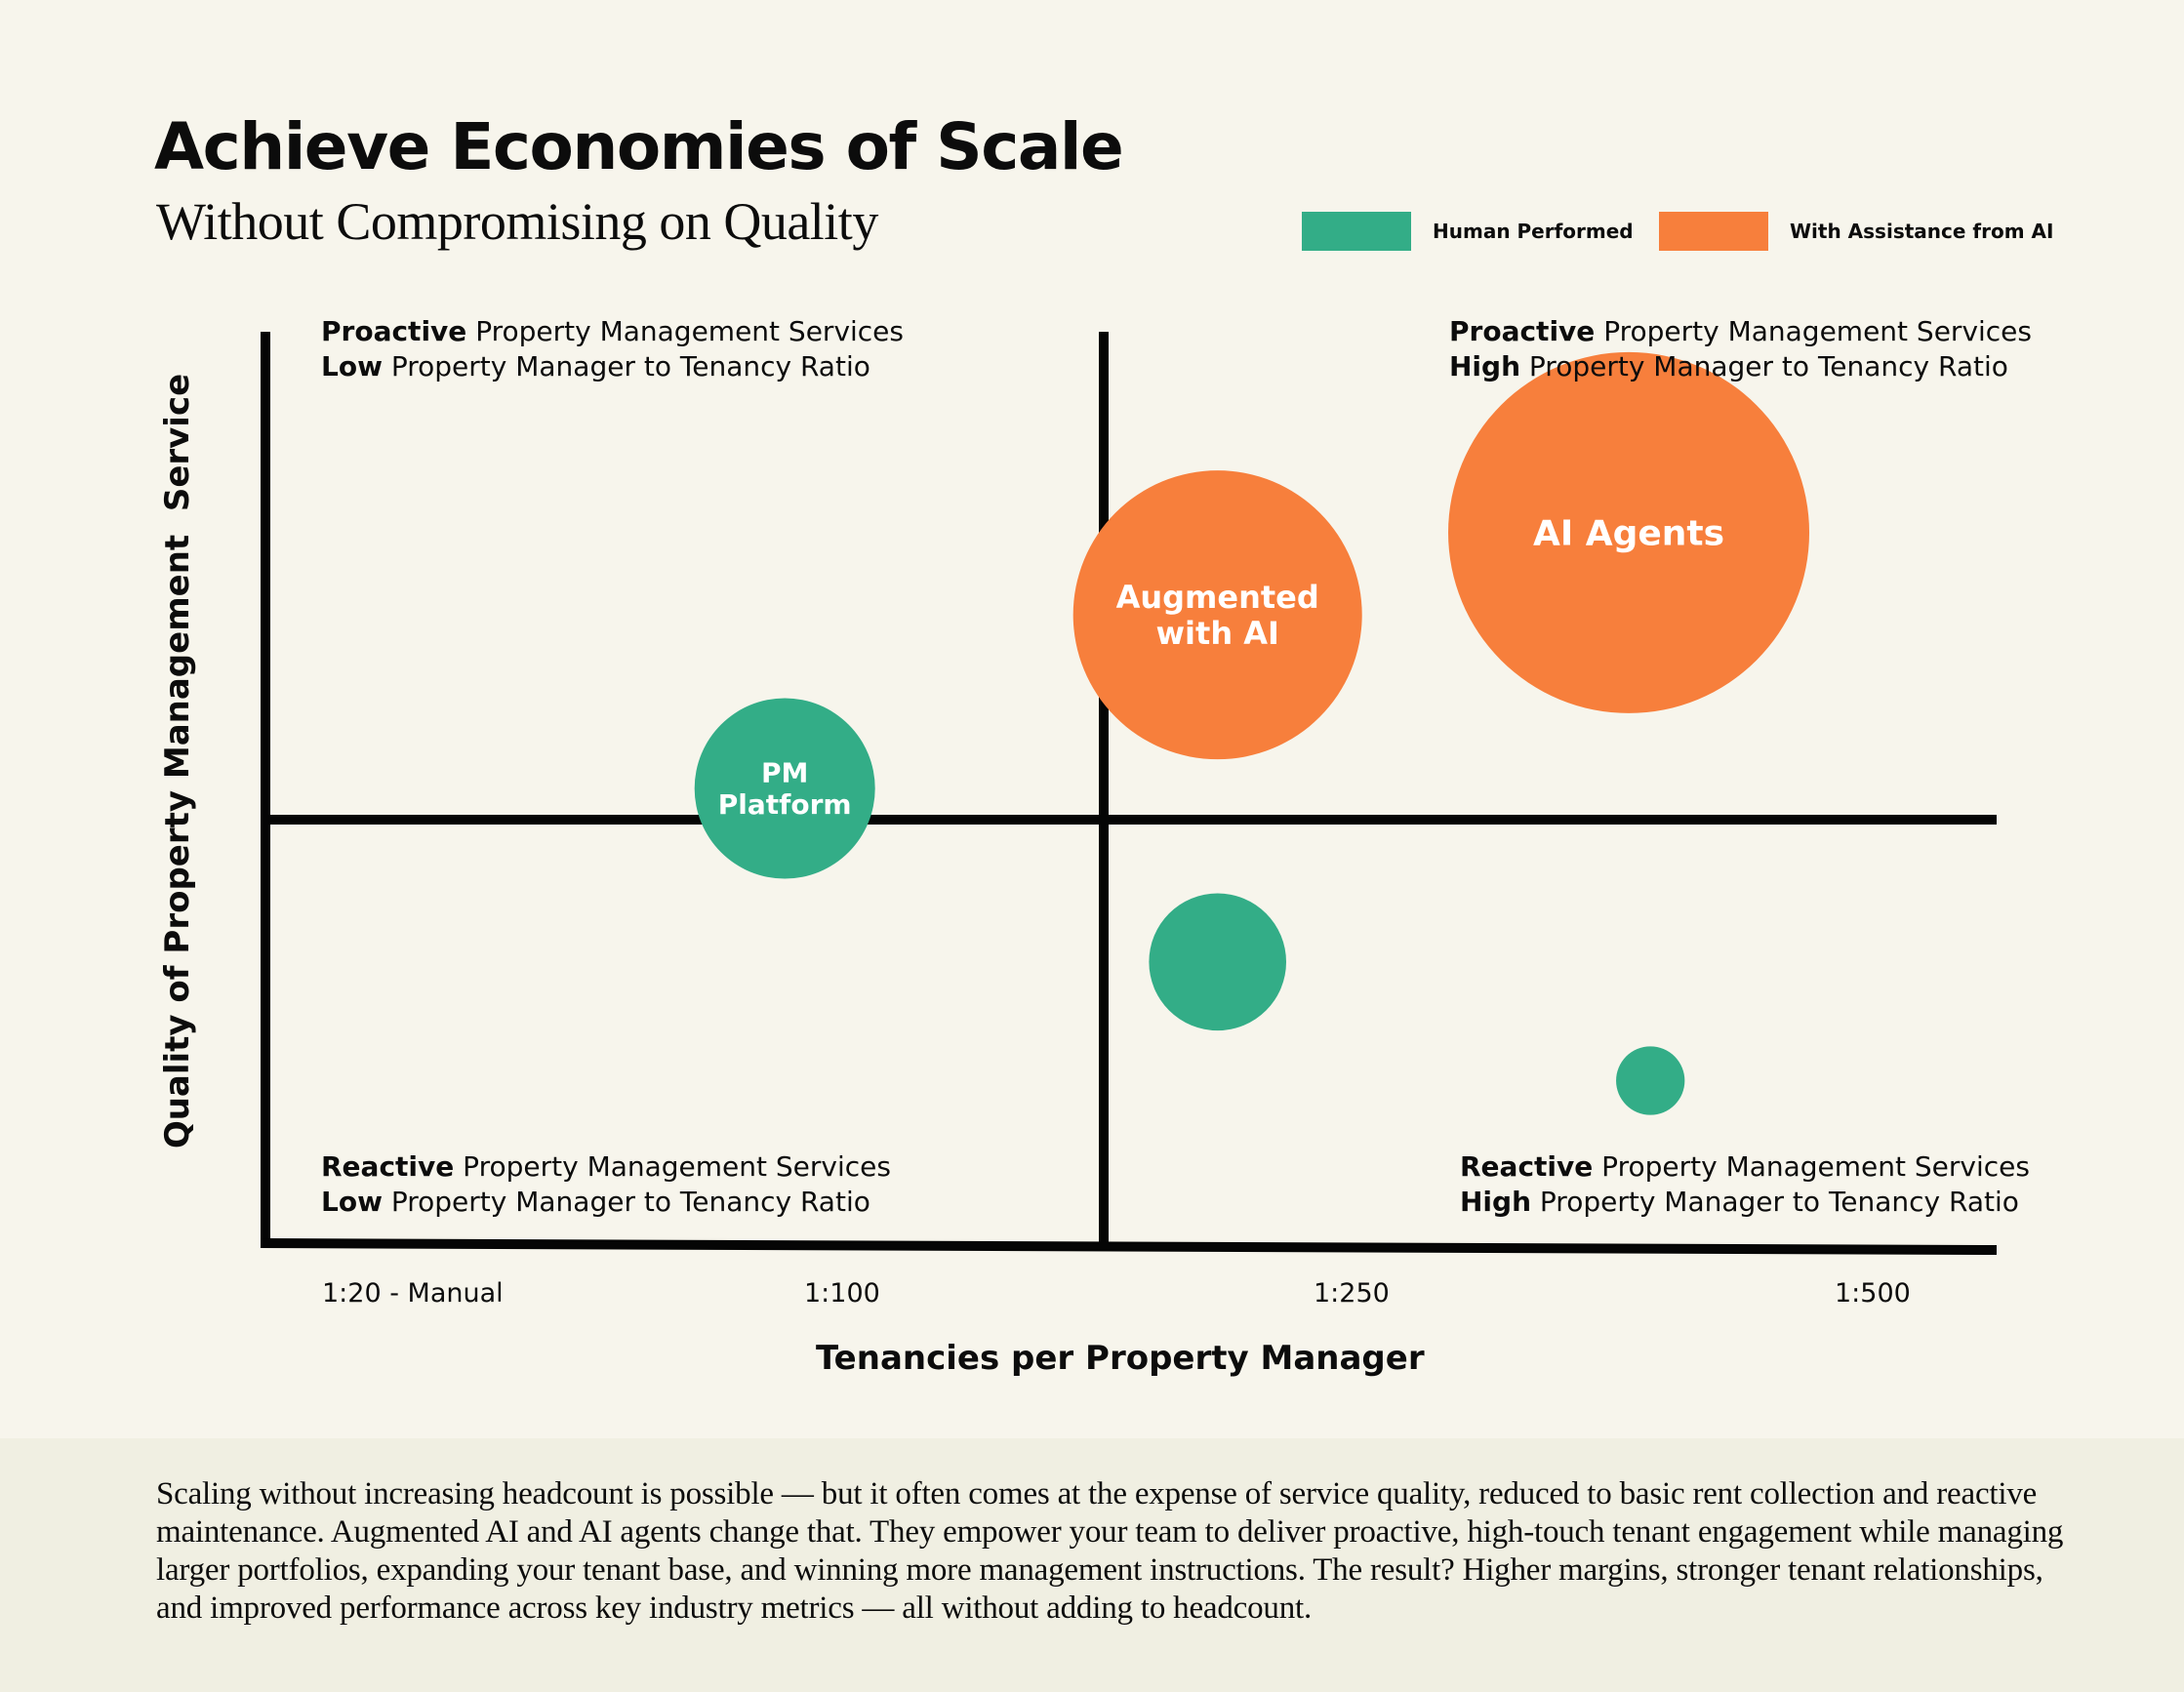 This screenshot has width=2184, height=1692. I want to click on quad-bl-l2-bold: Low, so click(352, 1202).